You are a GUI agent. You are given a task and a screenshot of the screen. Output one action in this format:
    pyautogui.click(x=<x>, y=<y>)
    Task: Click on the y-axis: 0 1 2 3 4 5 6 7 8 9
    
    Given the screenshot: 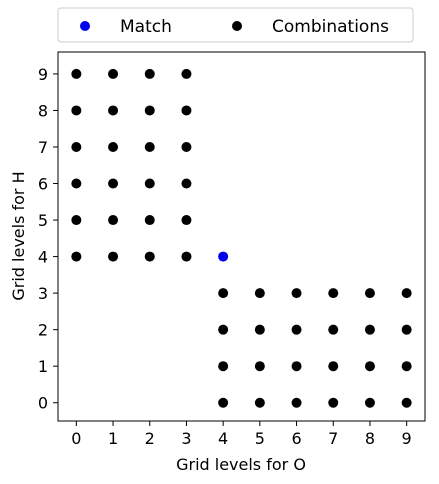 What is the action you would take?
    pyautogui.click(x=48, y=239)
    